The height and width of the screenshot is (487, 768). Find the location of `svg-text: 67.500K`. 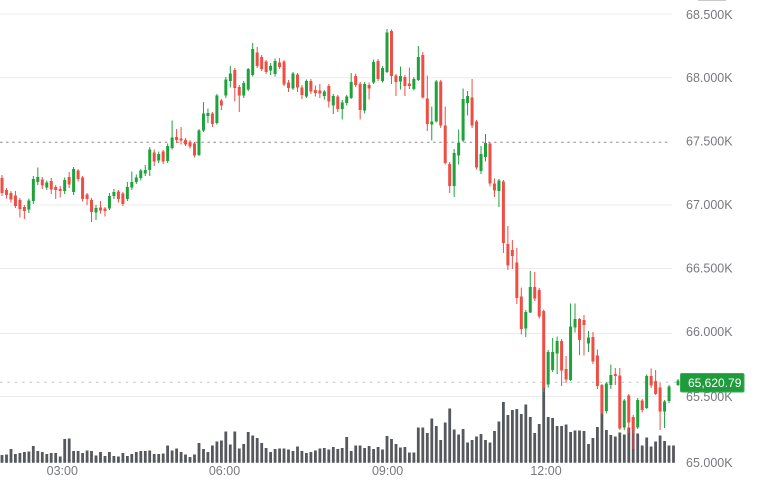

svg-text: 67.500K is located at coordinates (709, 142).